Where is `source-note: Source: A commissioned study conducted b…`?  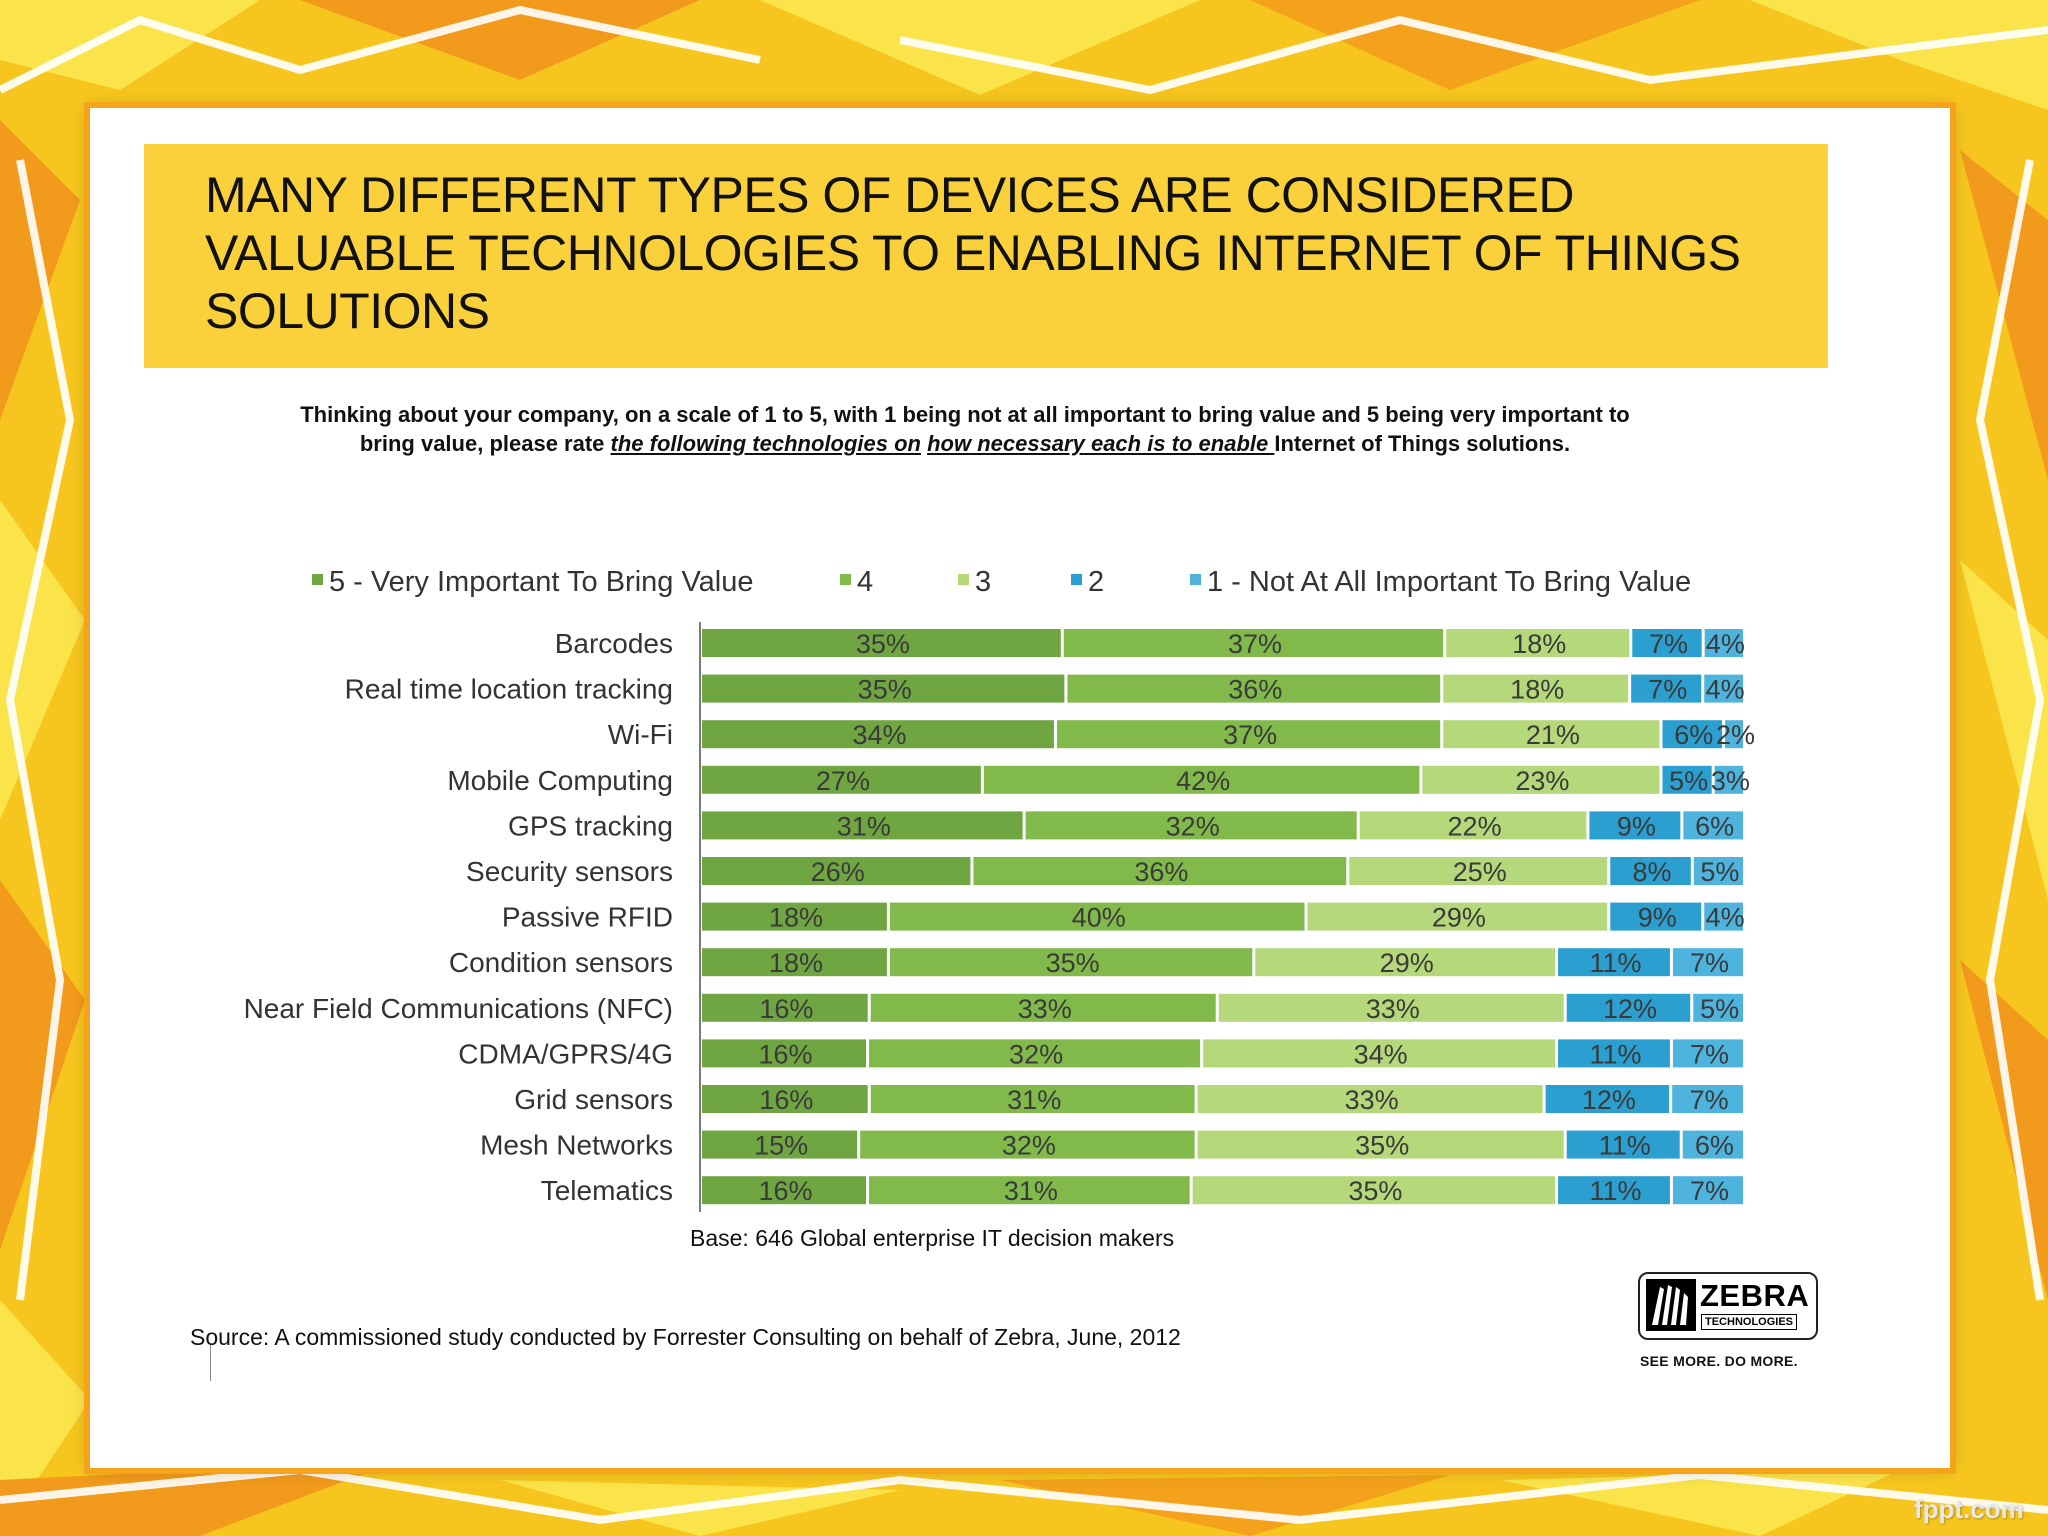
source-note: Source: A commissioned study conducted b… is located at coordinates (685, 1337).